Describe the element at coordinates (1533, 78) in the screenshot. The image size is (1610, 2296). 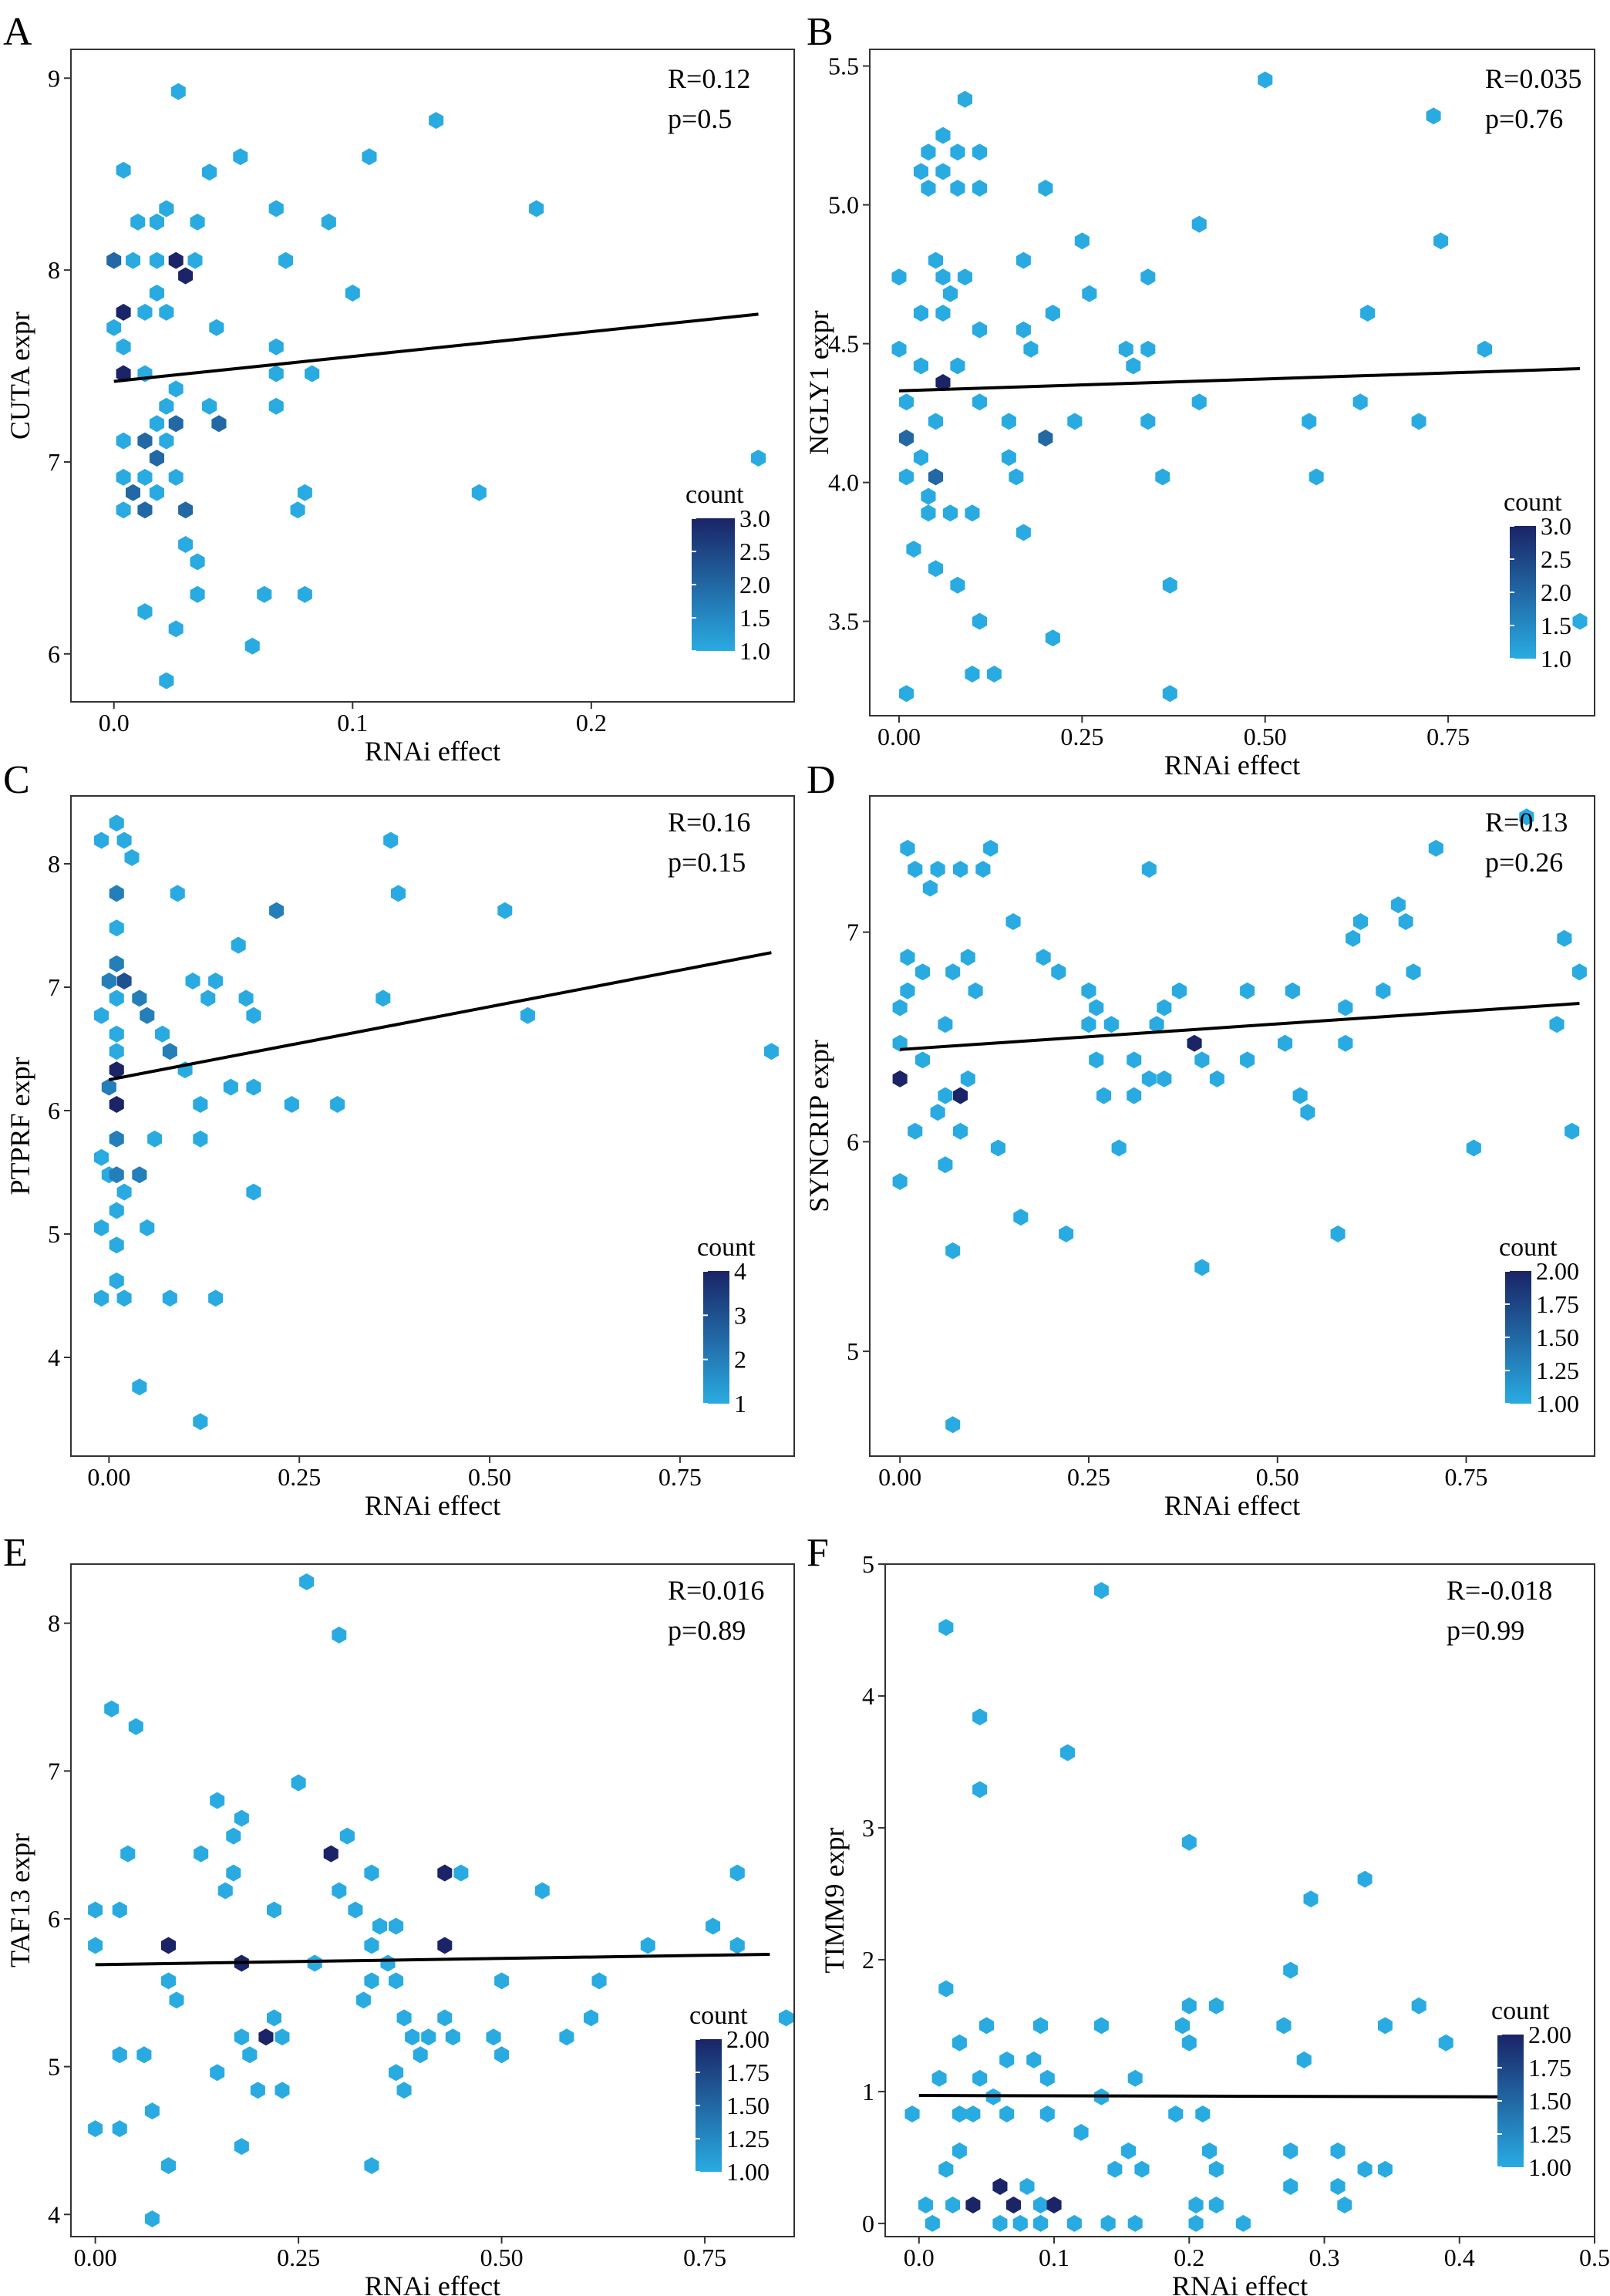
I see `correlation-r-label: R=0.035` at that location.